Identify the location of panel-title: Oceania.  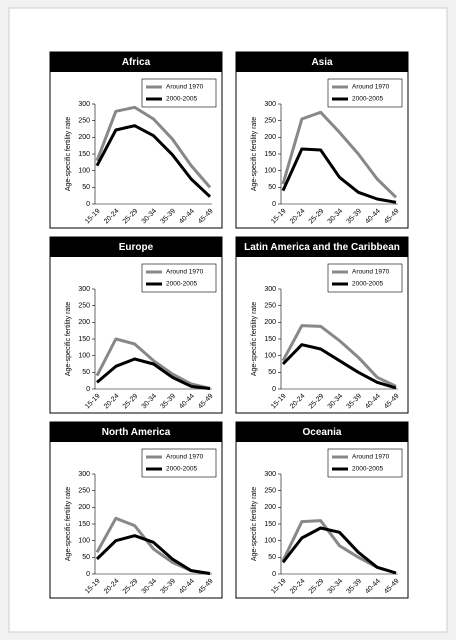
(322, 432).